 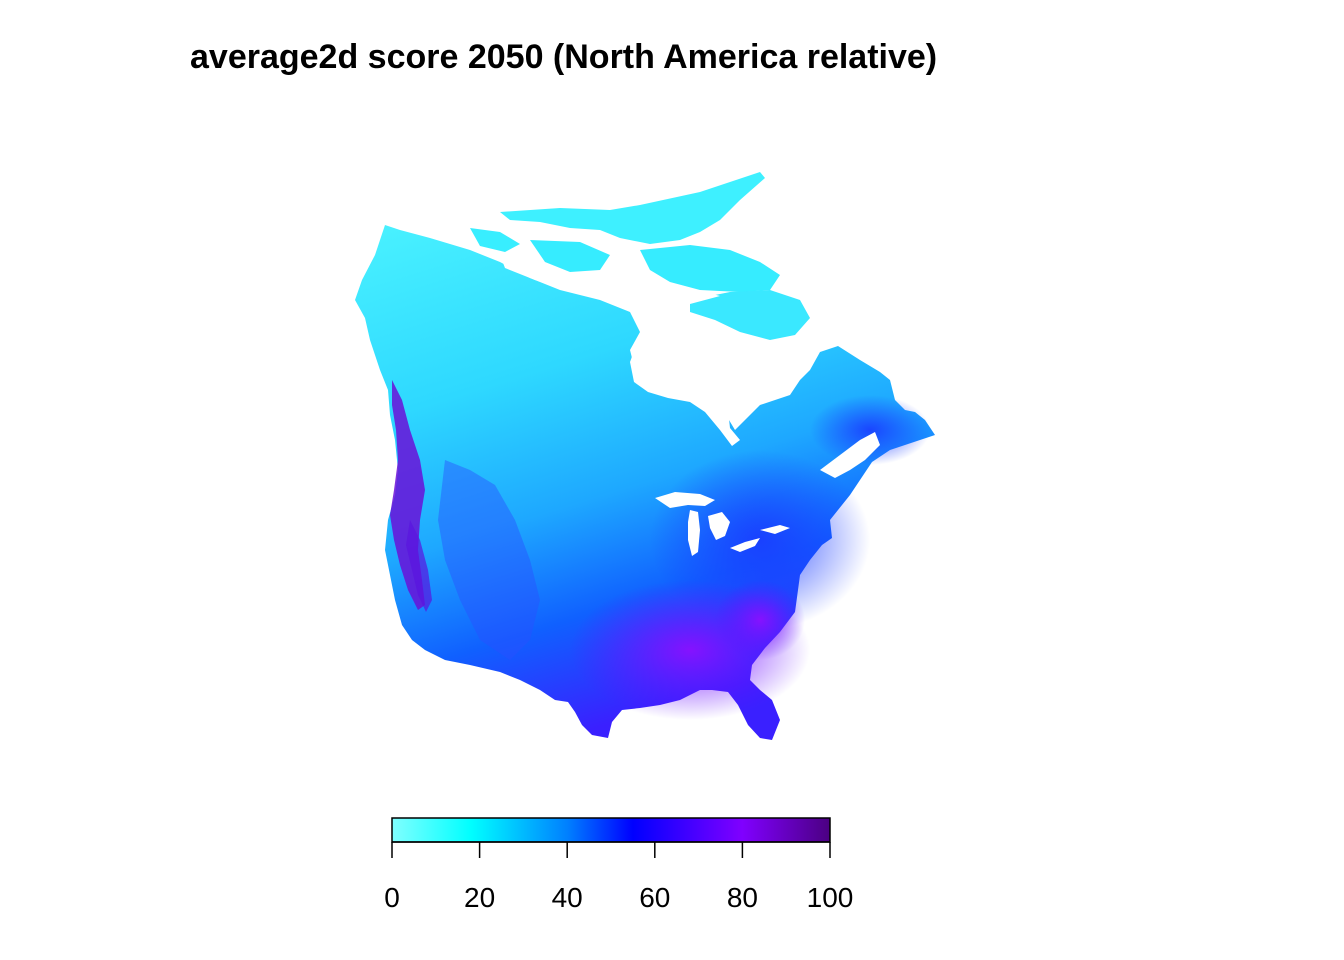 What do you see at coordinates (655, 897) in the screenshot?
I see `legend-tick-label: 60` at bounding box center [655, 897].